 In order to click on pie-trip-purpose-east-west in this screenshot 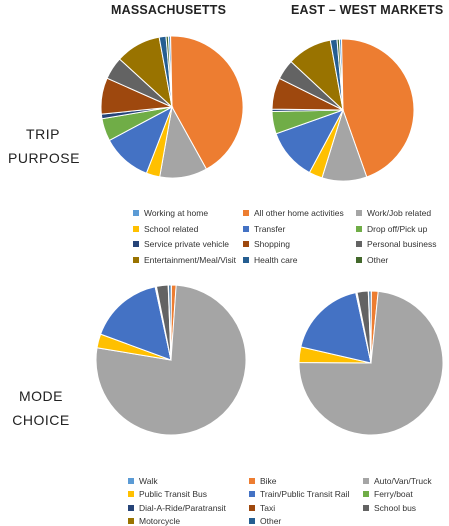, I will do `click(343, 110)`.